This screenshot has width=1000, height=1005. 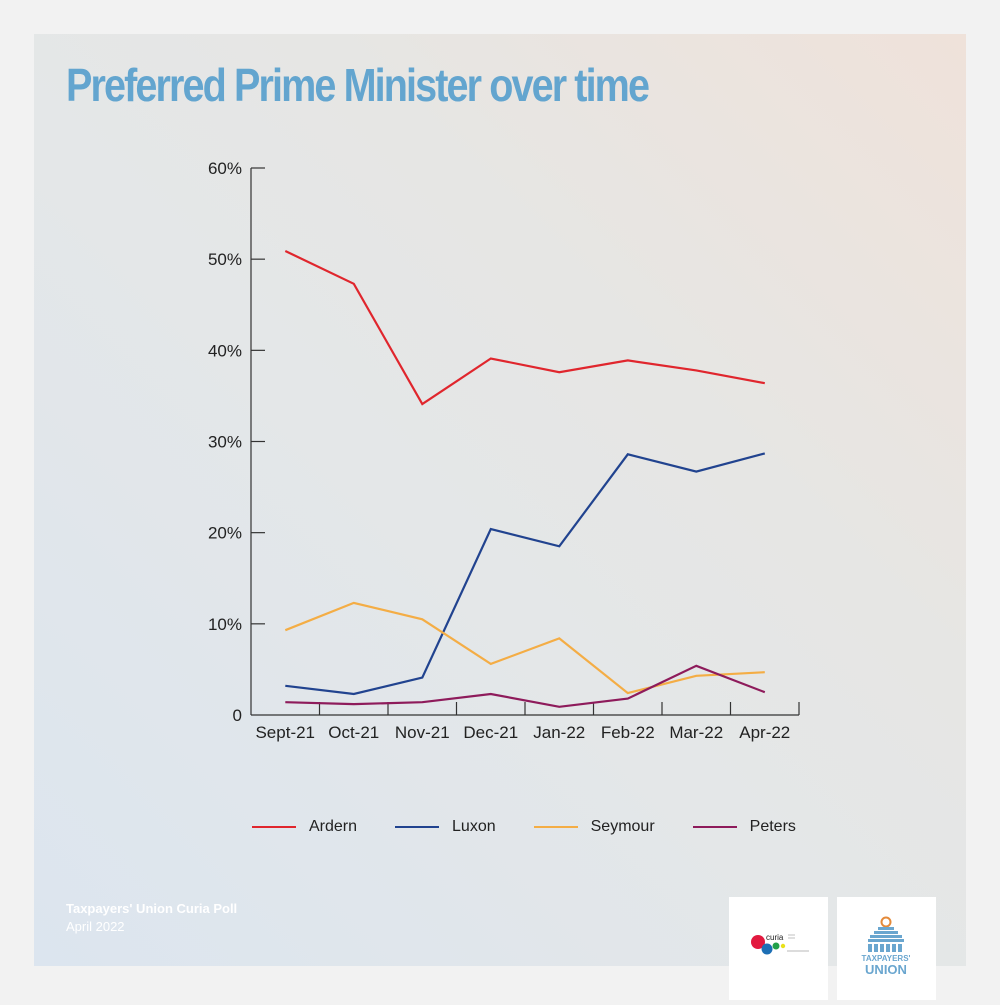 I want to click on legend-item-ardern: Ardern, so click(x=304, y=827).